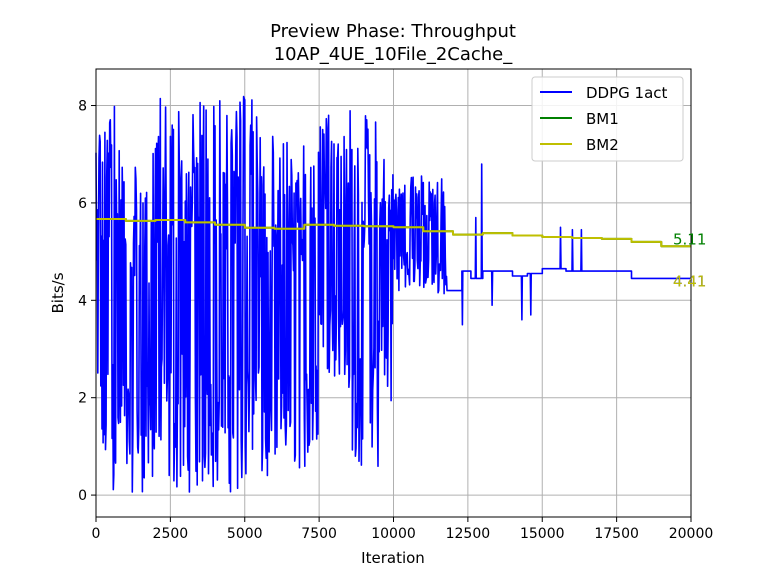  Describe the element at coordinates (627, 93) in the screenshot. I see `legend-label: DDPG 1act` at that location.